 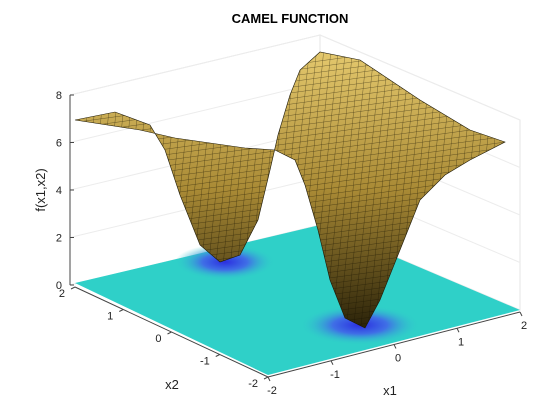 What do you see at coordinates (40, 189) in the screenshot?
I see `z-axis-label: f(x1,x2)` at bounding box center [40, 189].